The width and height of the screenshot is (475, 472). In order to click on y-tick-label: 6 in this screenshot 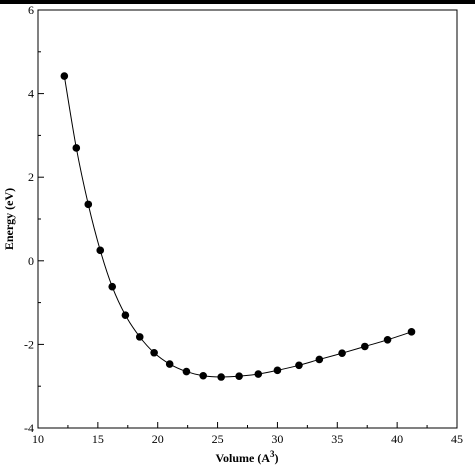, I will do `click(31, 10)`.